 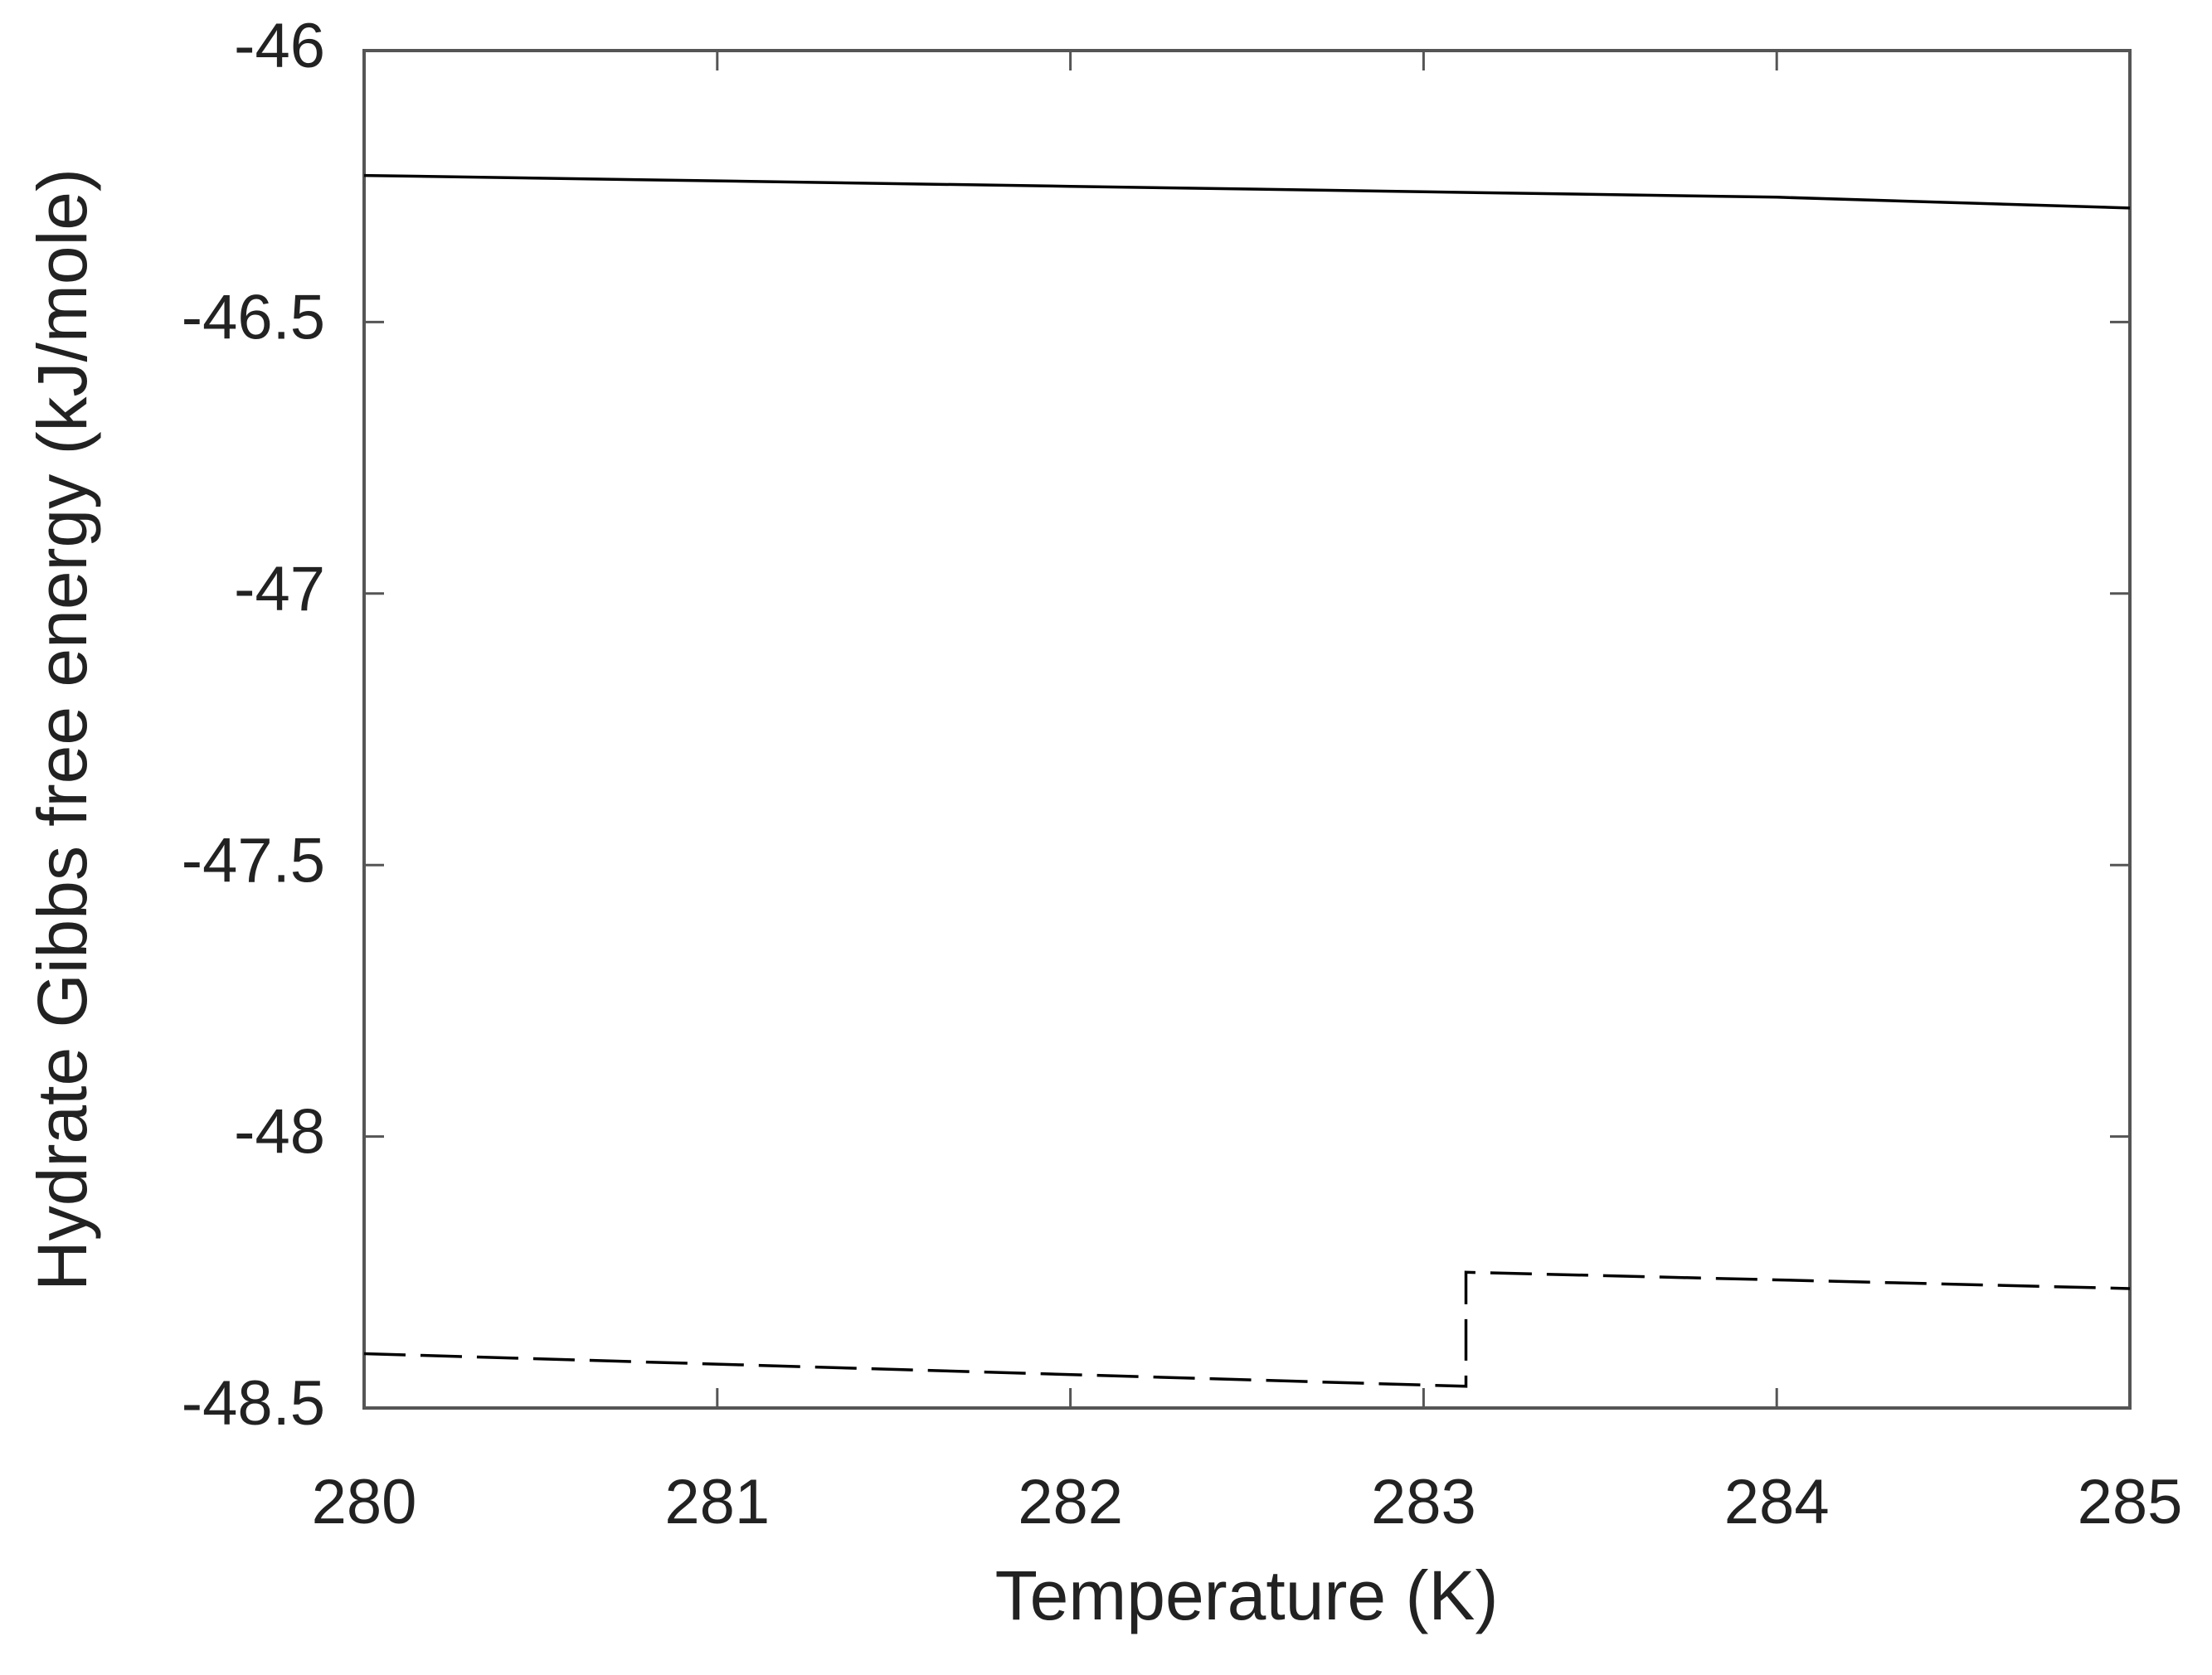 I want to click on y-tick-label: -46, so click(x=279, y=46).